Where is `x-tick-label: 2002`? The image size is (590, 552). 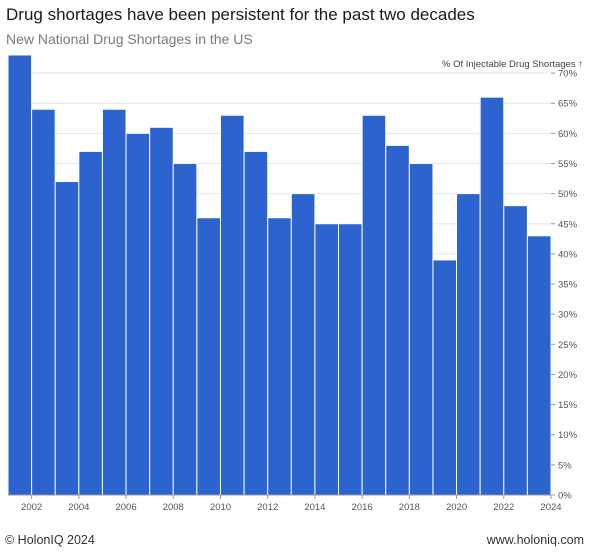 x-tick-label: 2002 is located at coordinates (31, 507).